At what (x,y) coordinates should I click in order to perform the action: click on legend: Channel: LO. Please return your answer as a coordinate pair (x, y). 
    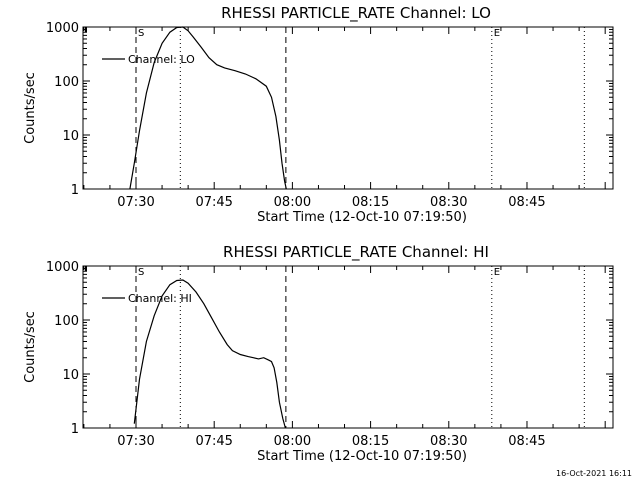
    Looking at the image, I should click on (148, 59).